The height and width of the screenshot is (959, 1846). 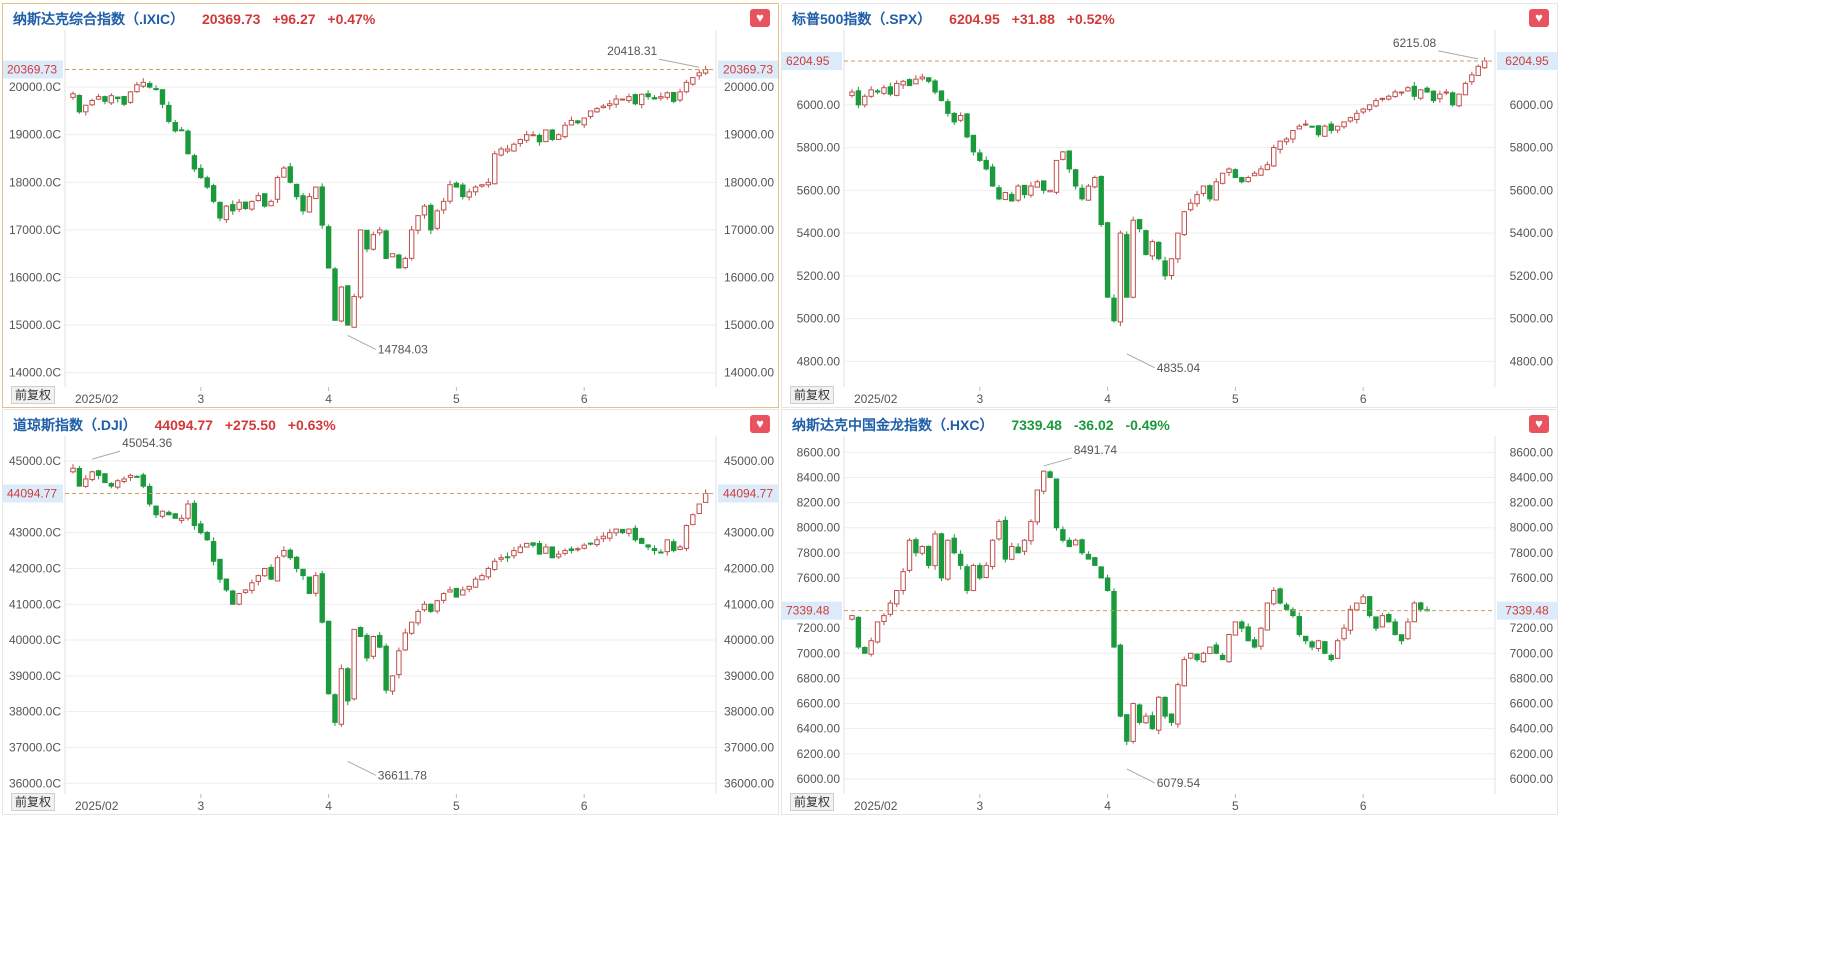 I want to click on y-tick-label-left: 7000.00, so click(x=819, y=653).